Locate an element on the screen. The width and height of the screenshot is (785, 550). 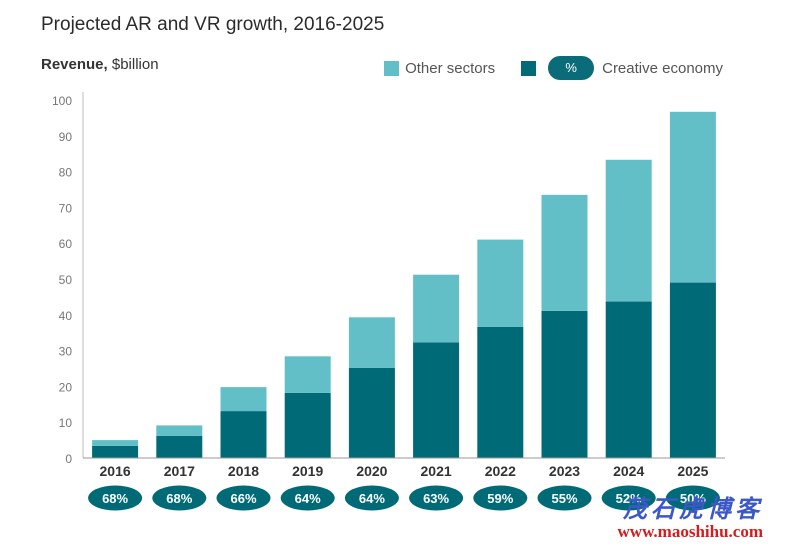
y-tick-label: 50 is located at coordinates (66, 280).